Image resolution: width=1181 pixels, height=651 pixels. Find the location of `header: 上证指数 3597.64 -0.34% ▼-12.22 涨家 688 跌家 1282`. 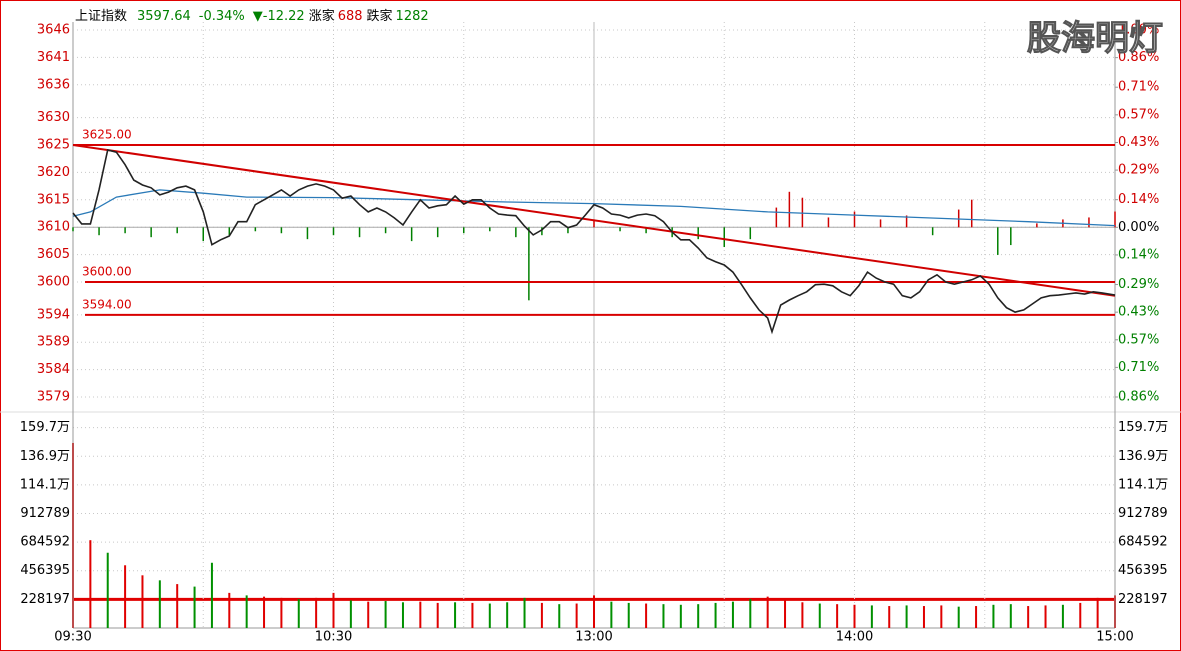

header: 上证指数 3597.64 -0.34% ▼-12.22 涨家 688 跌家 1282 is located at coordinates (252, 16).